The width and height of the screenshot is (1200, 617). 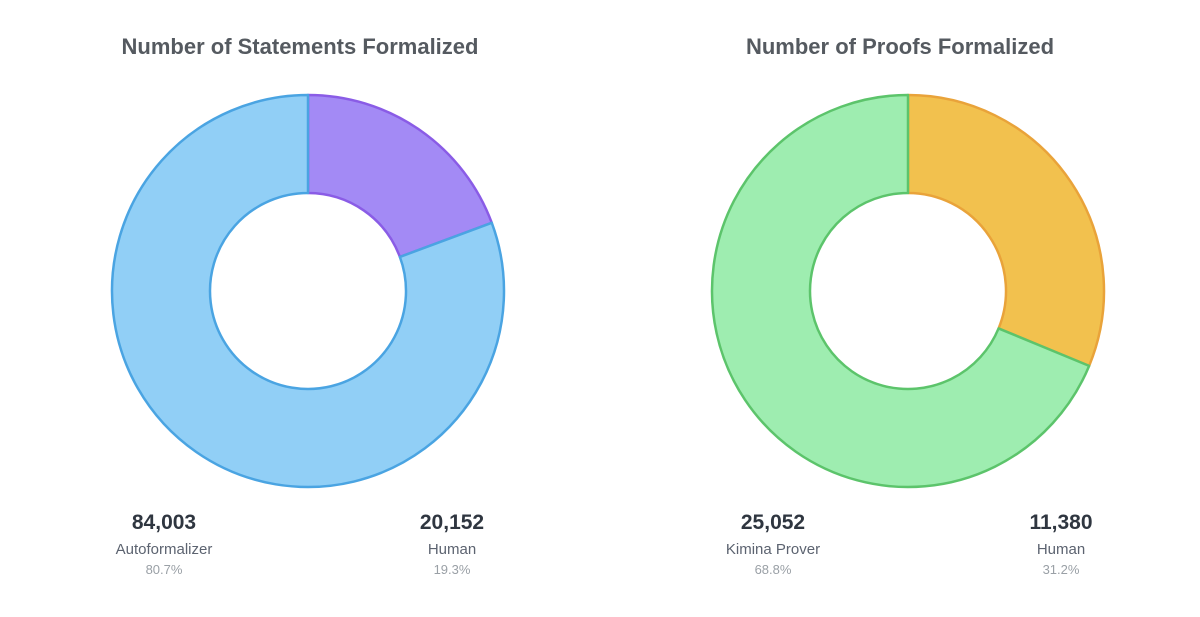 What do you see at coordinates (164, 569) in the screenshot?
I see `legend-percent: 80.7%` at bounding box center [164, 569].